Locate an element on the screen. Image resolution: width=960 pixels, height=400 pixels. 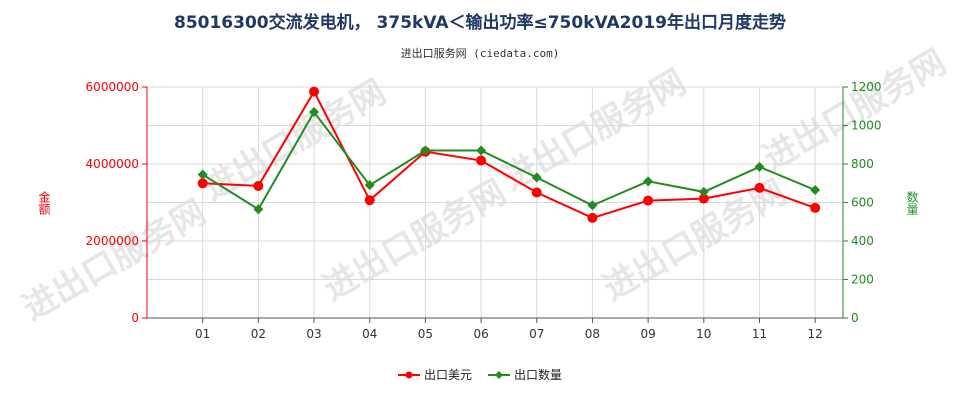
right-axis-tick-label: 800 is located at coordinates (862, 164).